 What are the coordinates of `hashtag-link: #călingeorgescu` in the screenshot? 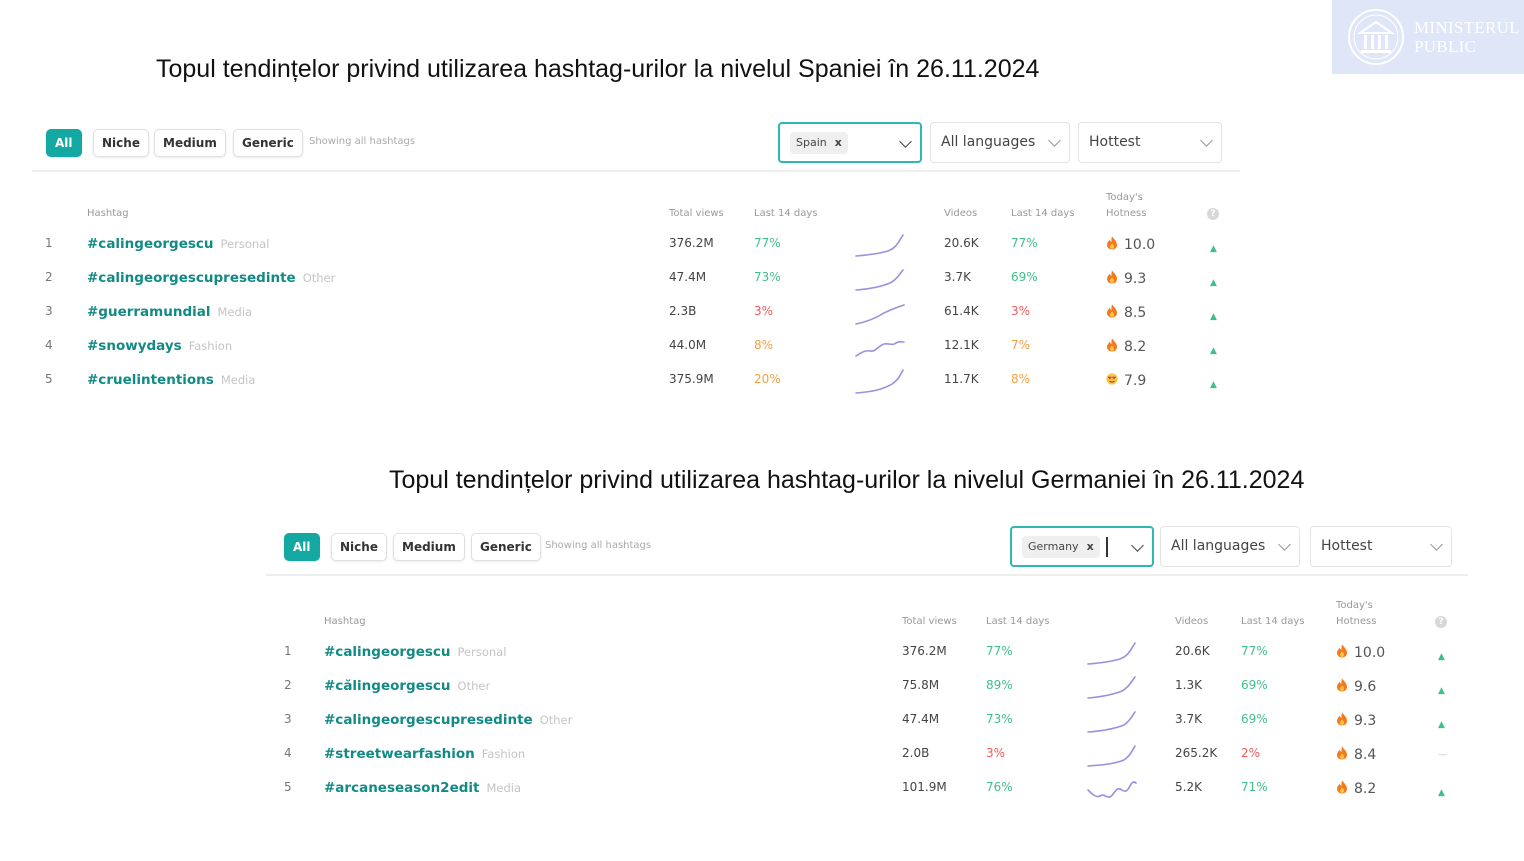 It's located at (387, 686).